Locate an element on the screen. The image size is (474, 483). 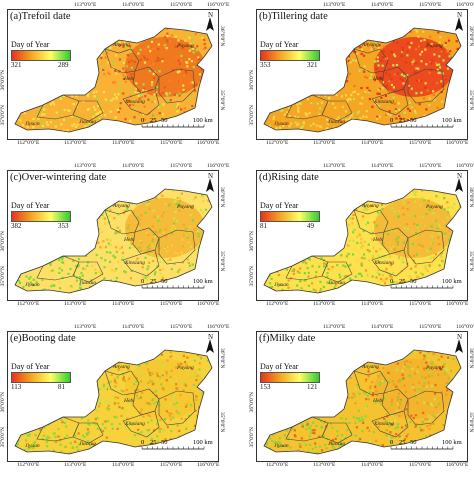
right-tick-label: 35°0'0"N is located at coordinates (222, 261).